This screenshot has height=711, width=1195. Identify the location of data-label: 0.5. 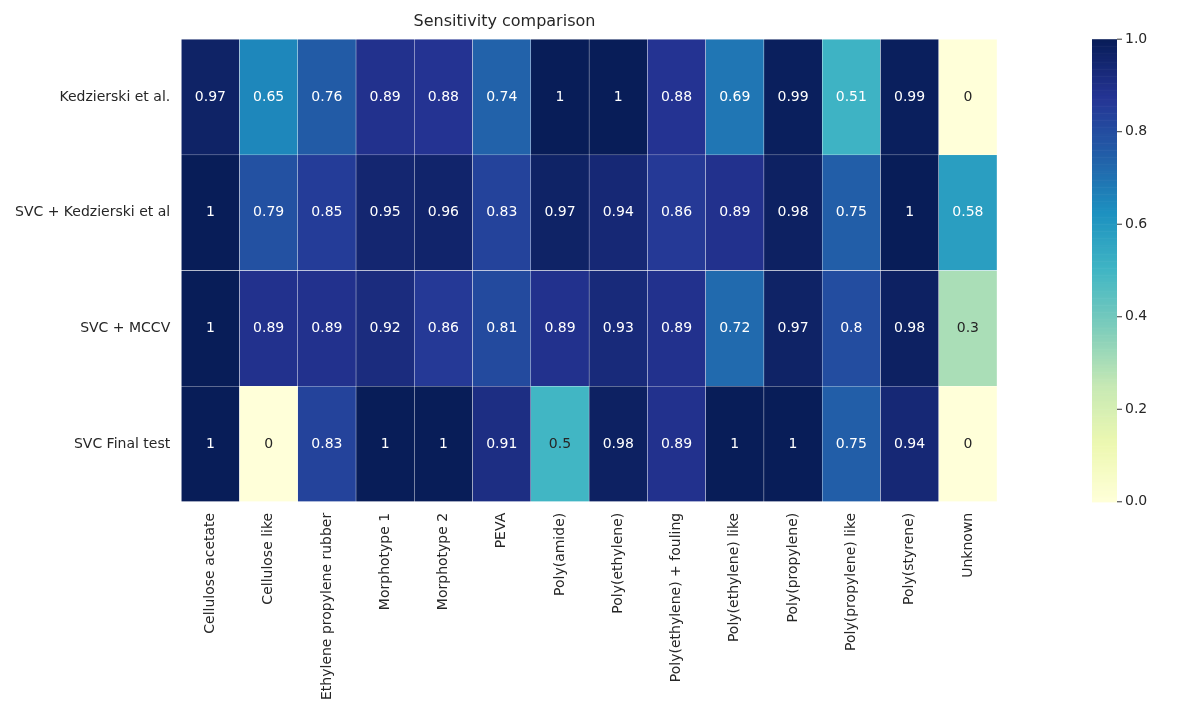
(560, 442).